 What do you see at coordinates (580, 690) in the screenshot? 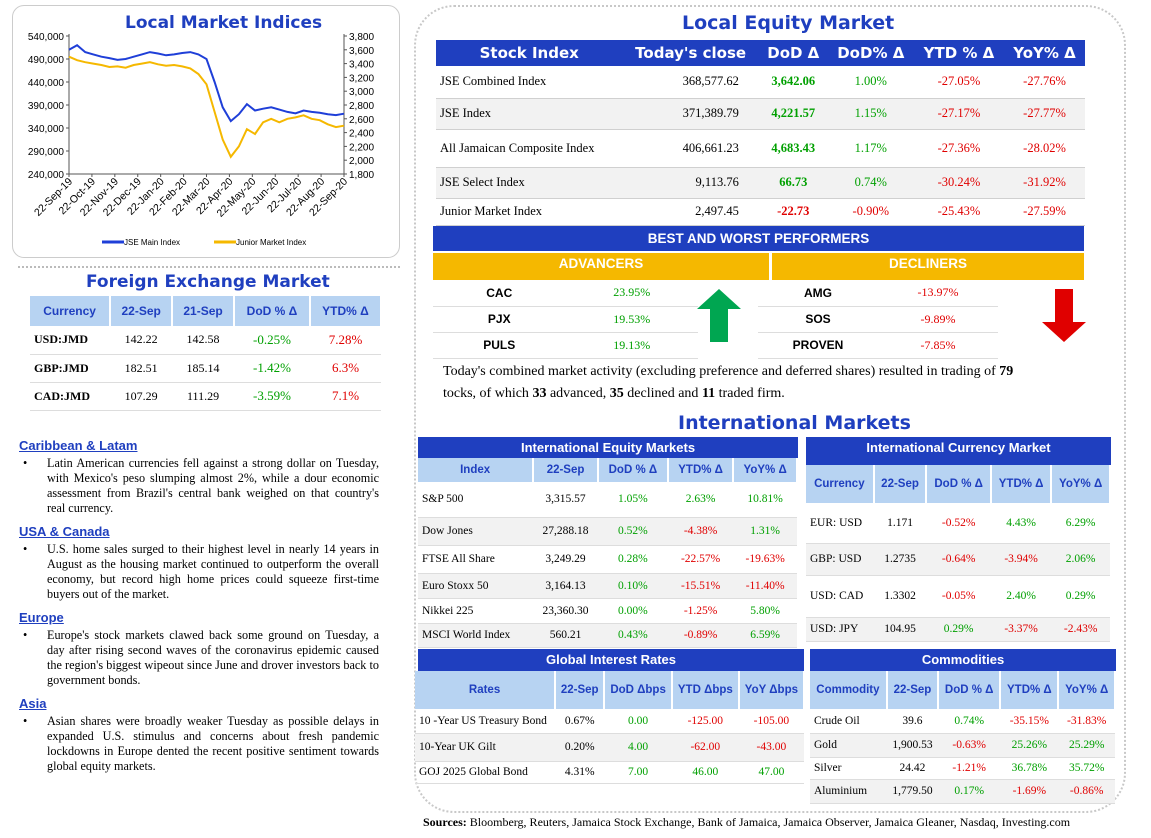
I see `rates-header: 22-Sep` at bounding box center [580, 690].